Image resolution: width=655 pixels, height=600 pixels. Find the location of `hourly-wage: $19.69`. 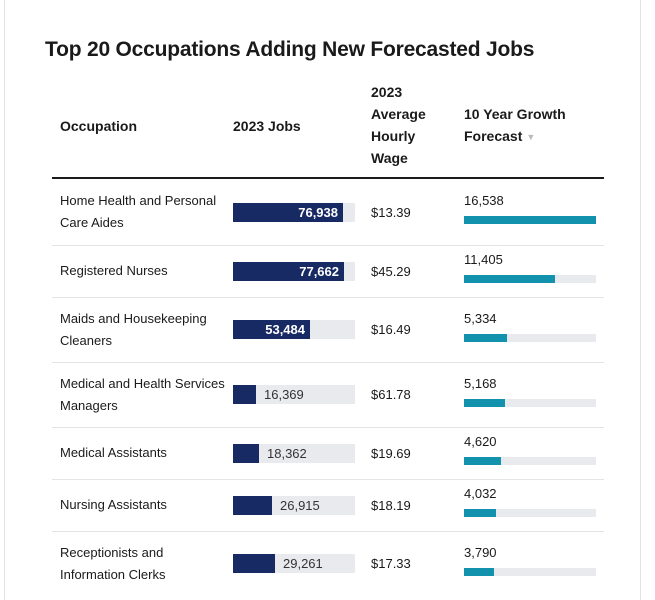

hourly-wage: $19.69 is located at coordinates (391, 453).